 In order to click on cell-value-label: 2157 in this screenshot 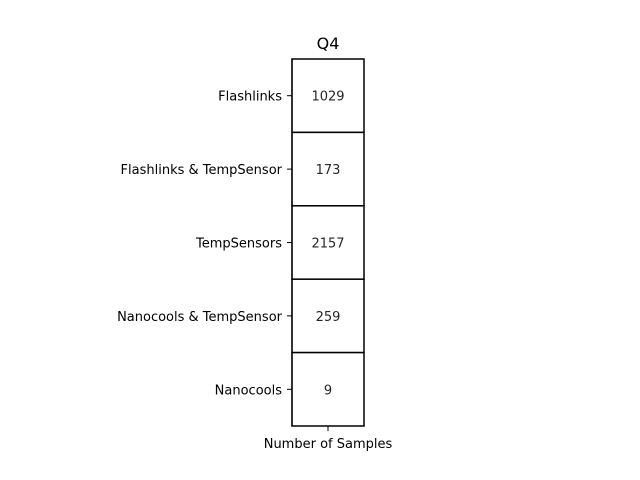, I will do `click(327, 244)`.